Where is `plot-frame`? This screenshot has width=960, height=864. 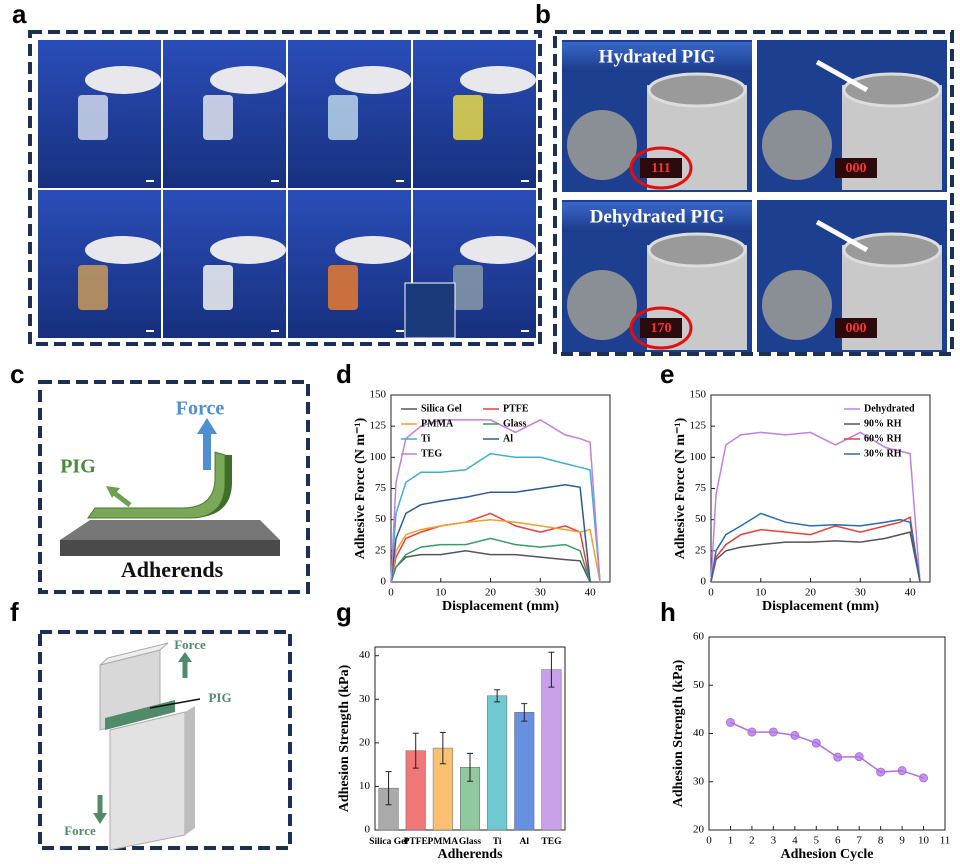 plot-frame is located at coordinates (827, 733).